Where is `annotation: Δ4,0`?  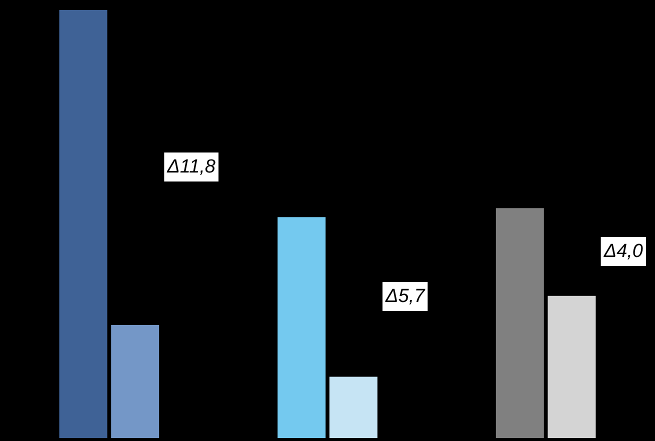 annotation: Δ4,0 is located at coordinates (623, 251).